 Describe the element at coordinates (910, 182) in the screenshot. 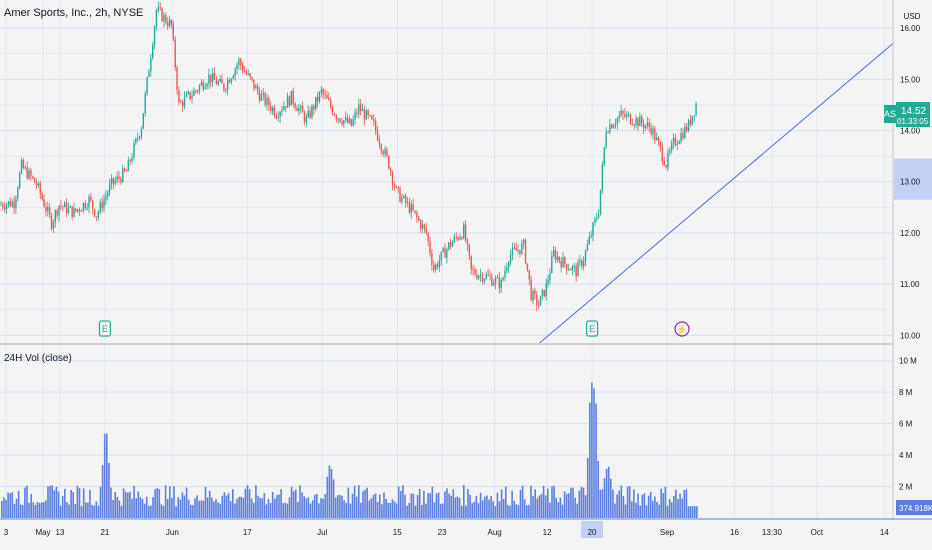

I see `price-axis-labels: 16.00 15.00 14.00 13.00 12.00 11.00 10.00` at that location.